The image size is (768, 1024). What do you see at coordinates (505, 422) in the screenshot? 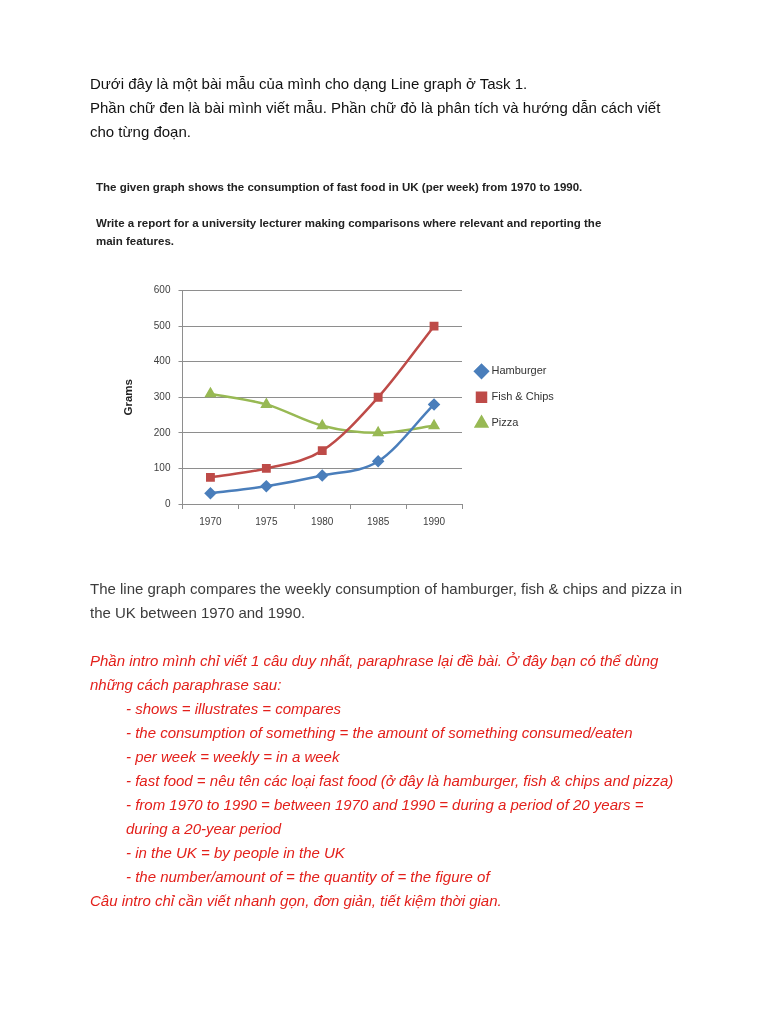
I see `legend-label: Pizza` at bounding box center [505, 422].